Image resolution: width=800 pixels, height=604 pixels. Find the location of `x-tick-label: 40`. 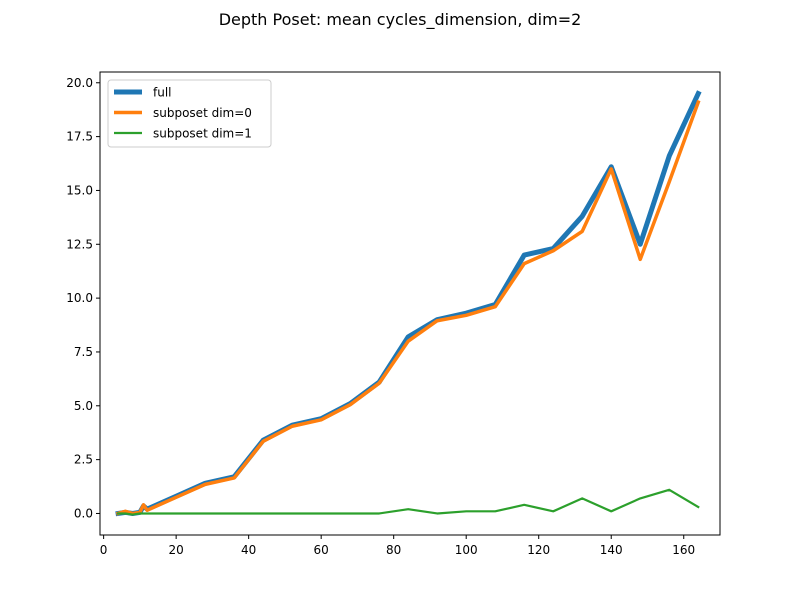

x-tick-label: 40 is located at coordinates (248, 550).